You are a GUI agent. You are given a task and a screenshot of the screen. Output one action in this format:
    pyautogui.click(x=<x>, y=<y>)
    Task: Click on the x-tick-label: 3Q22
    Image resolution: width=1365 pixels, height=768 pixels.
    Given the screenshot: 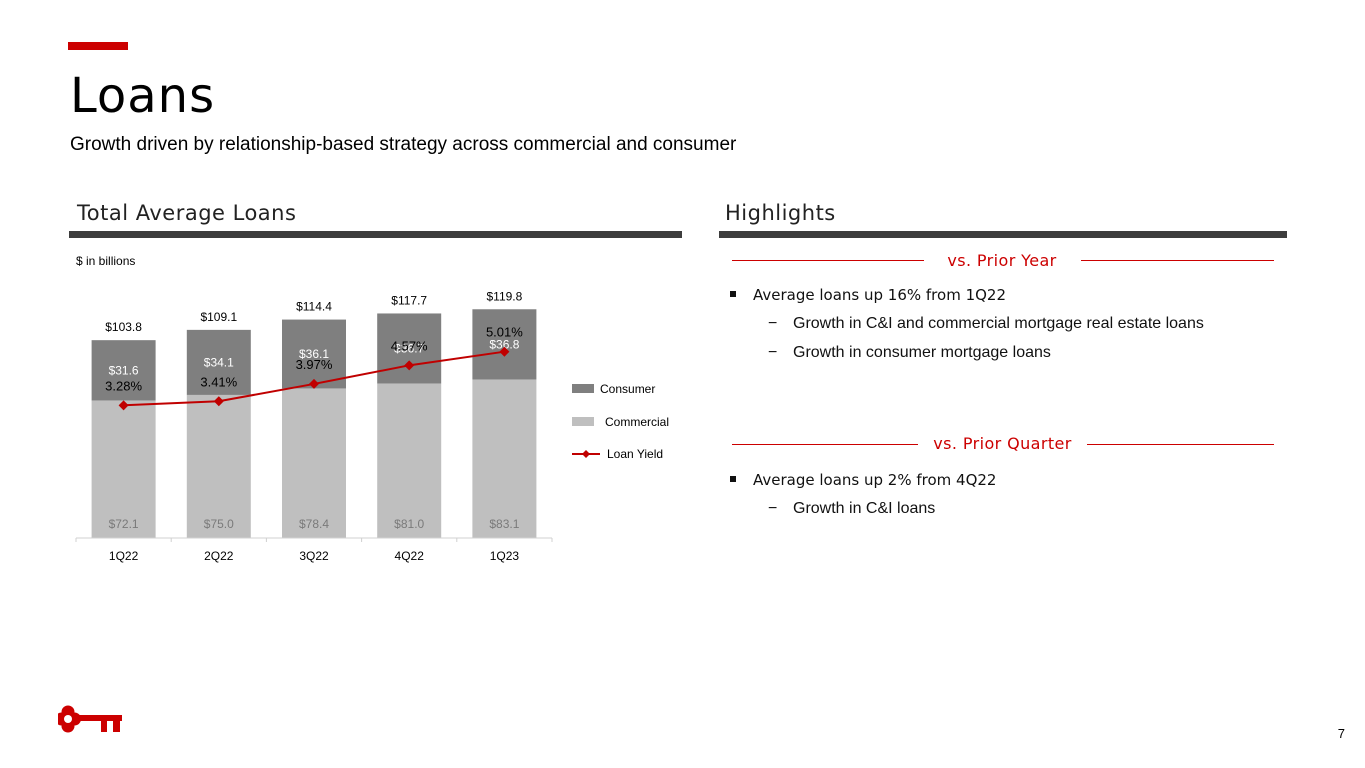 What is the action you would take?
    pyautogui.click(x=314, y=556)
    